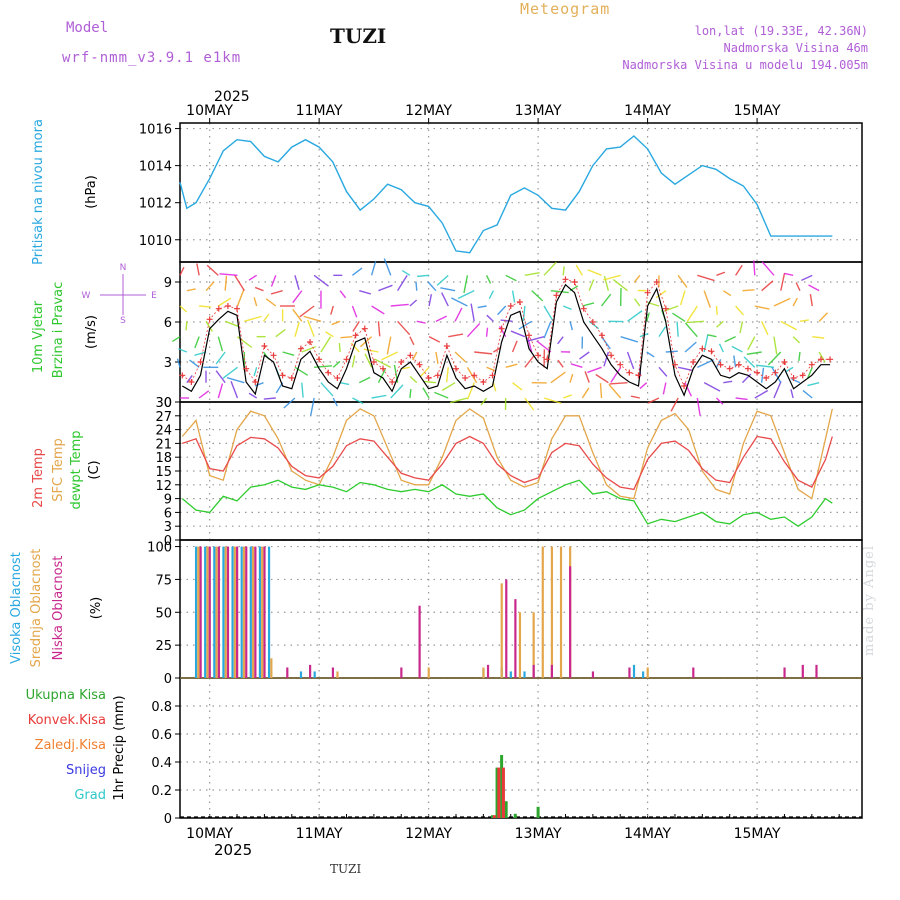  Describe the element at coordinates (346, 869) in the screenshot. I see `footer-station: TUZI` at that location.